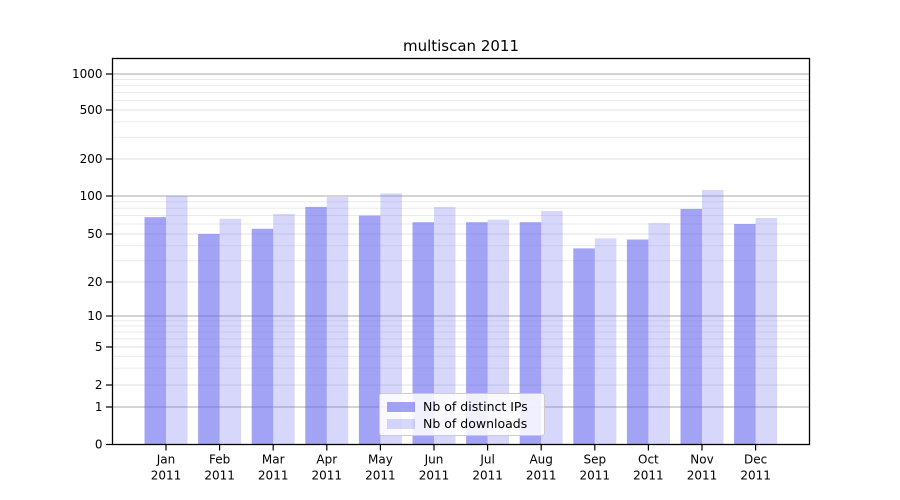 This screenshot has width=900, height=500. Describe the element at coordinates (541, 476) in the screenshot. I see `x-tick-label-year-aug: 2011` at that location.